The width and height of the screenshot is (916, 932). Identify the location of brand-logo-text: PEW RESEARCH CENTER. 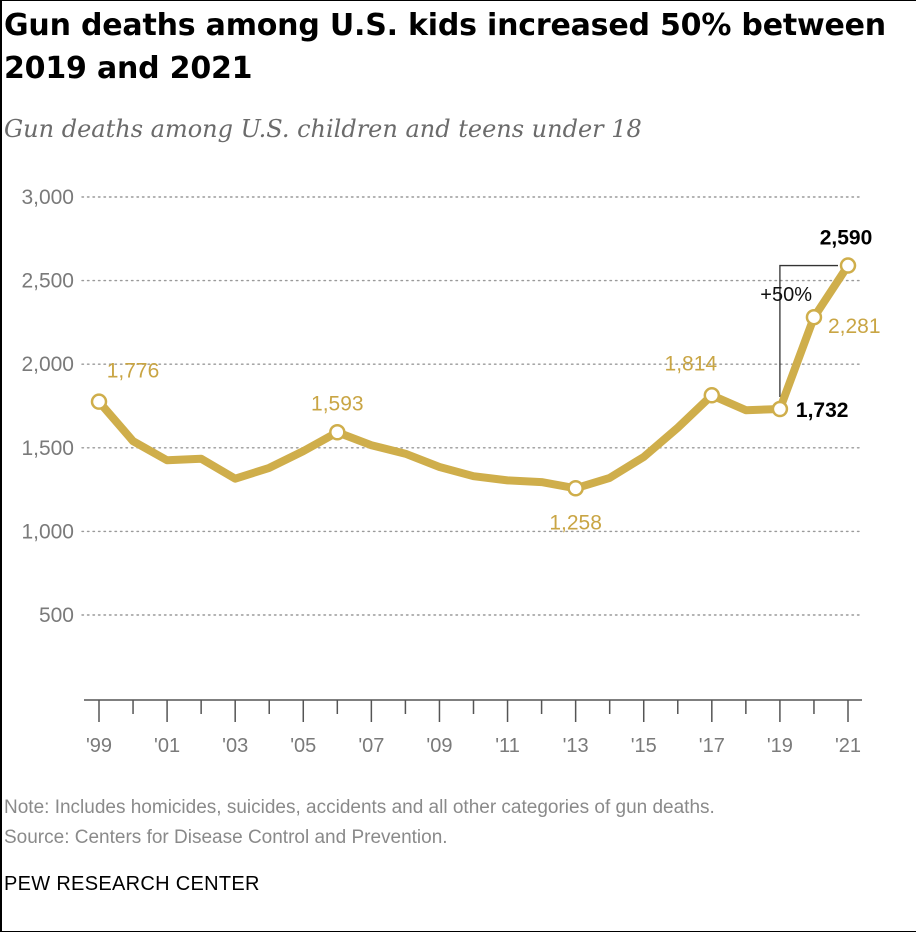
(132, 884).